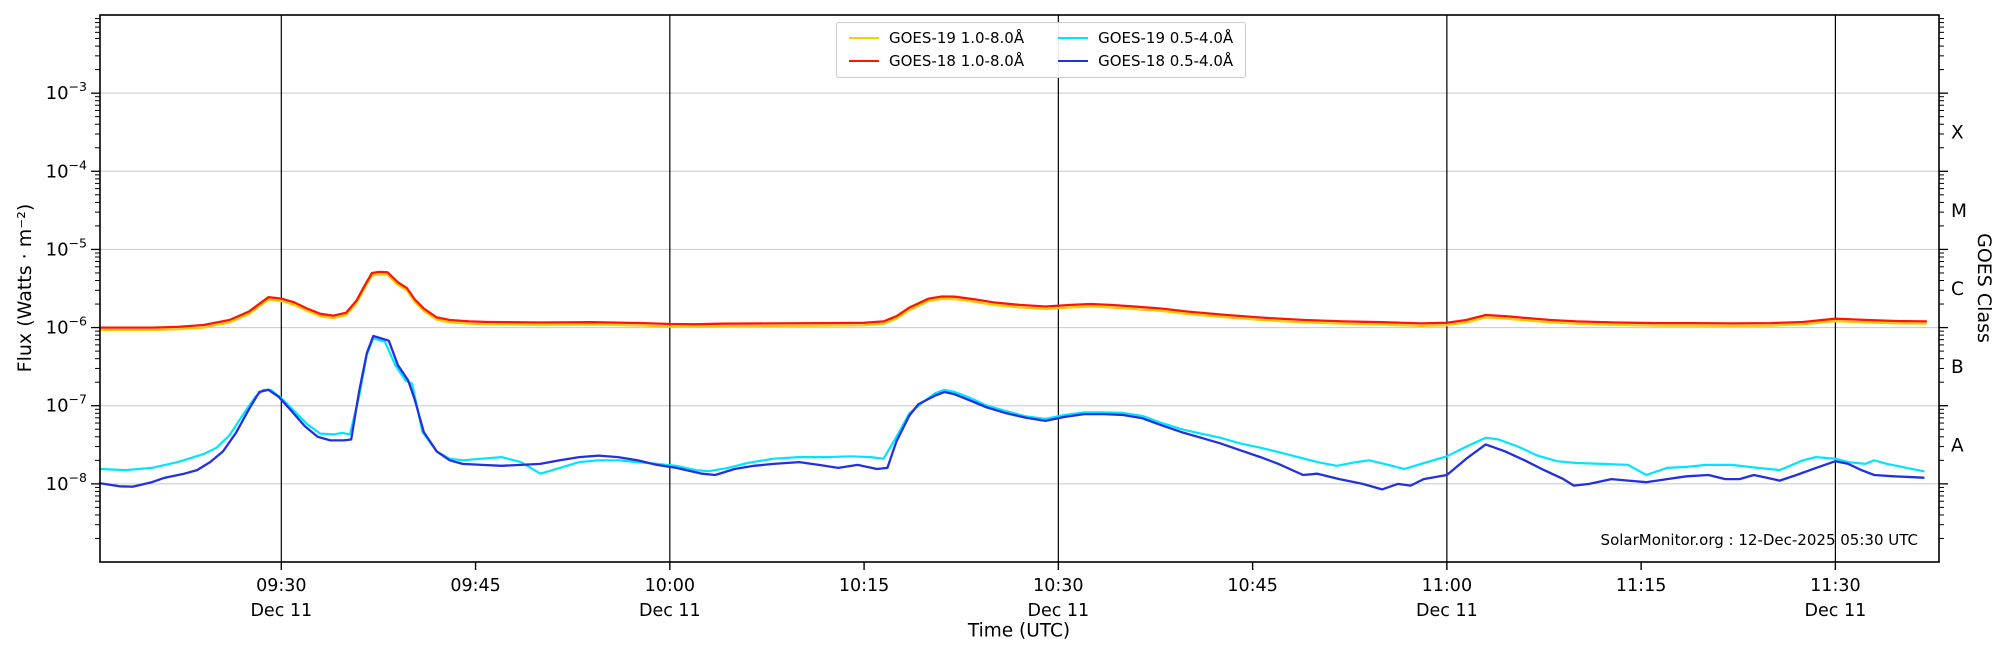  What do you see at coordinates (864, 38) in the screenshot?
I see `legend-swatch-goes19-long` at bounding box center [864, 38].